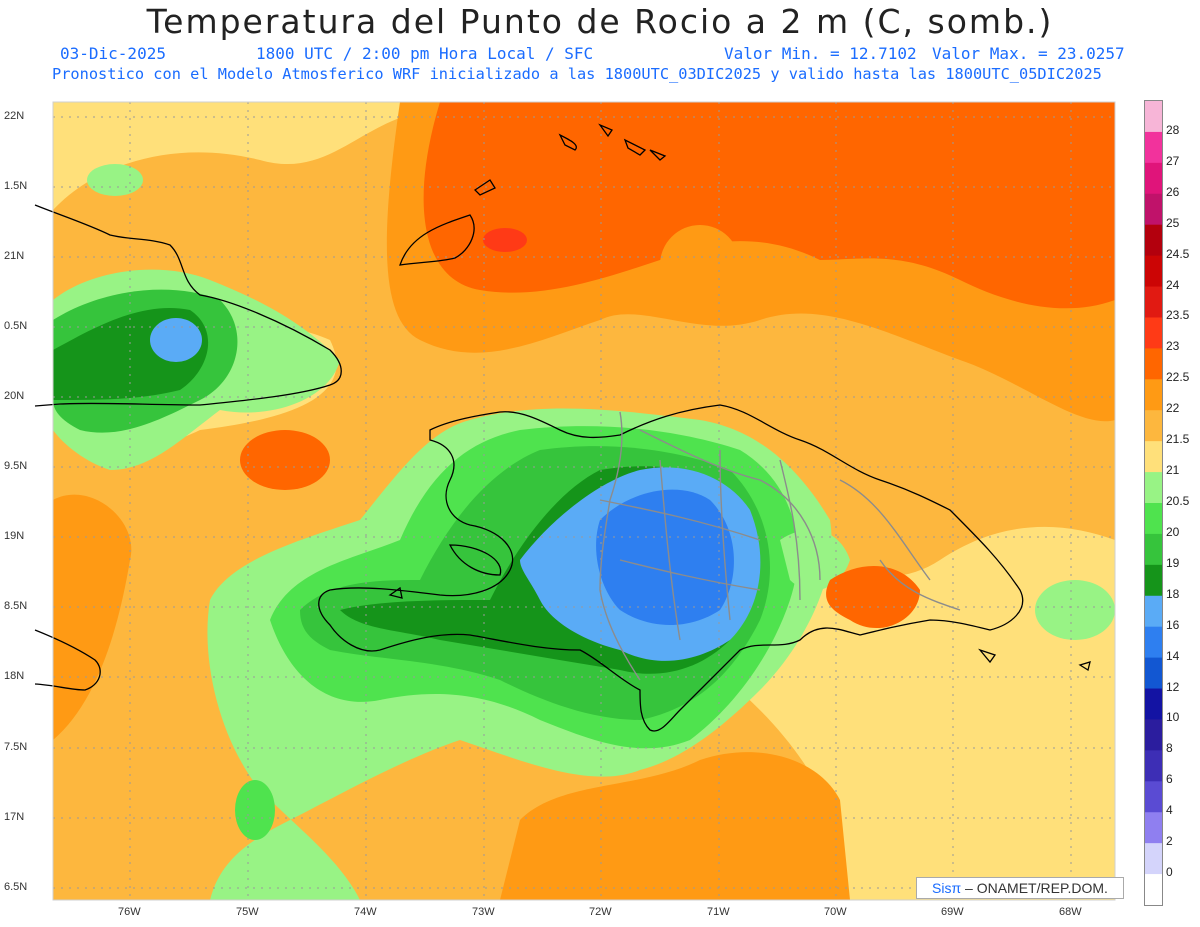 The image size is (1200, 927). I want to click on lat-label: 22N, so click(14, 116).